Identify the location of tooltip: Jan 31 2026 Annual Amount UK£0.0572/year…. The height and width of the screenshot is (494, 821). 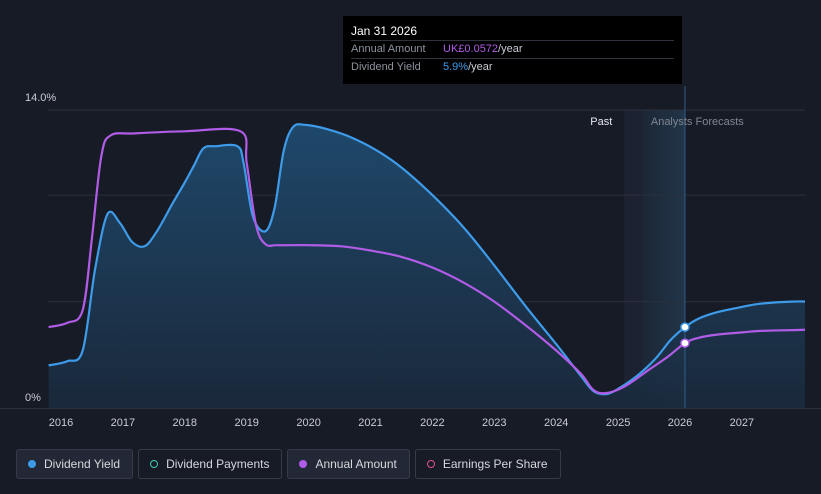
(512, 50).